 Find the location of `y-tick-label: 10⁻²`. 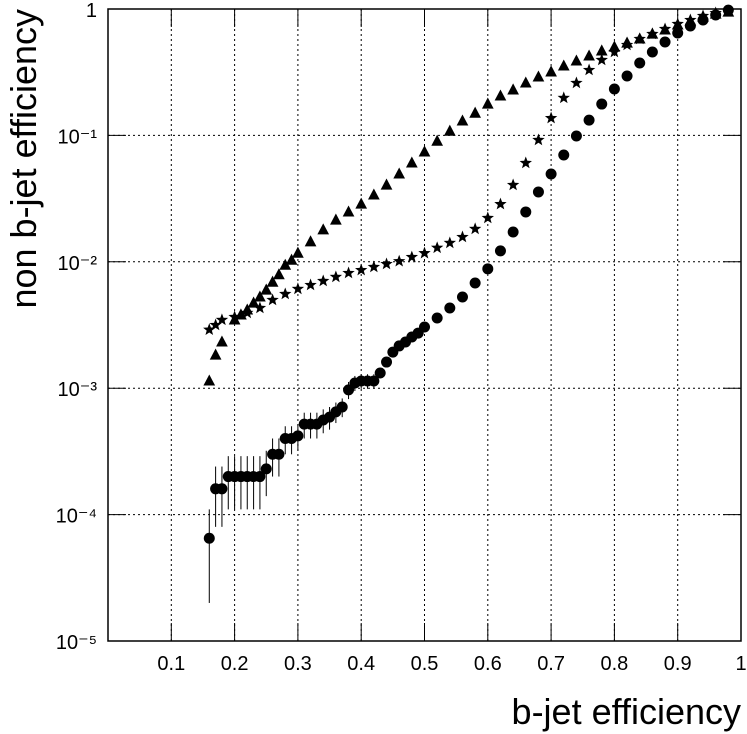

y-tick-label: 10⁻² is located at coordinates (78, 264).